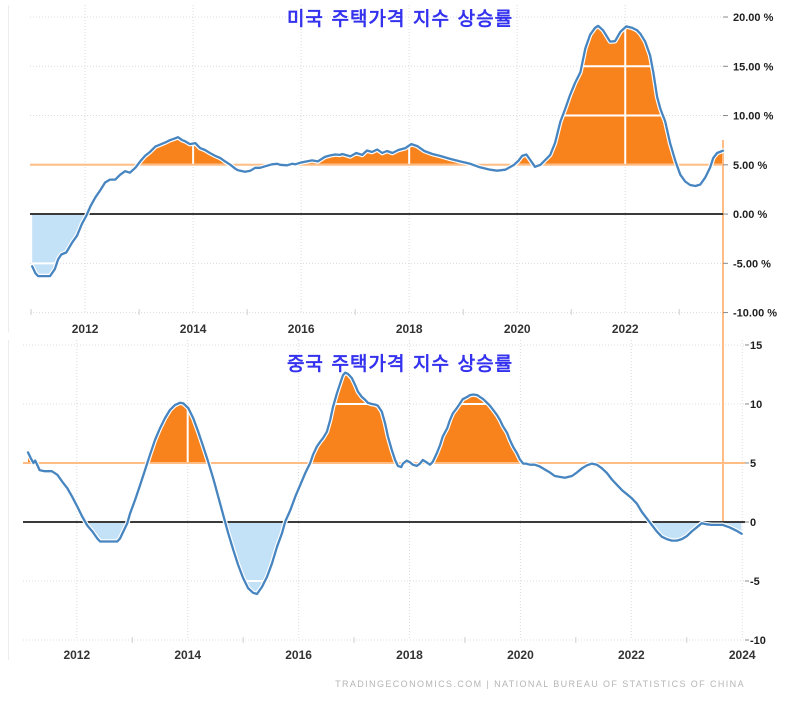  What do you see at coordinates (753, 18) in the screenshot?
I see `svg-text: 20.00 %` at bounding box center [753, 18].